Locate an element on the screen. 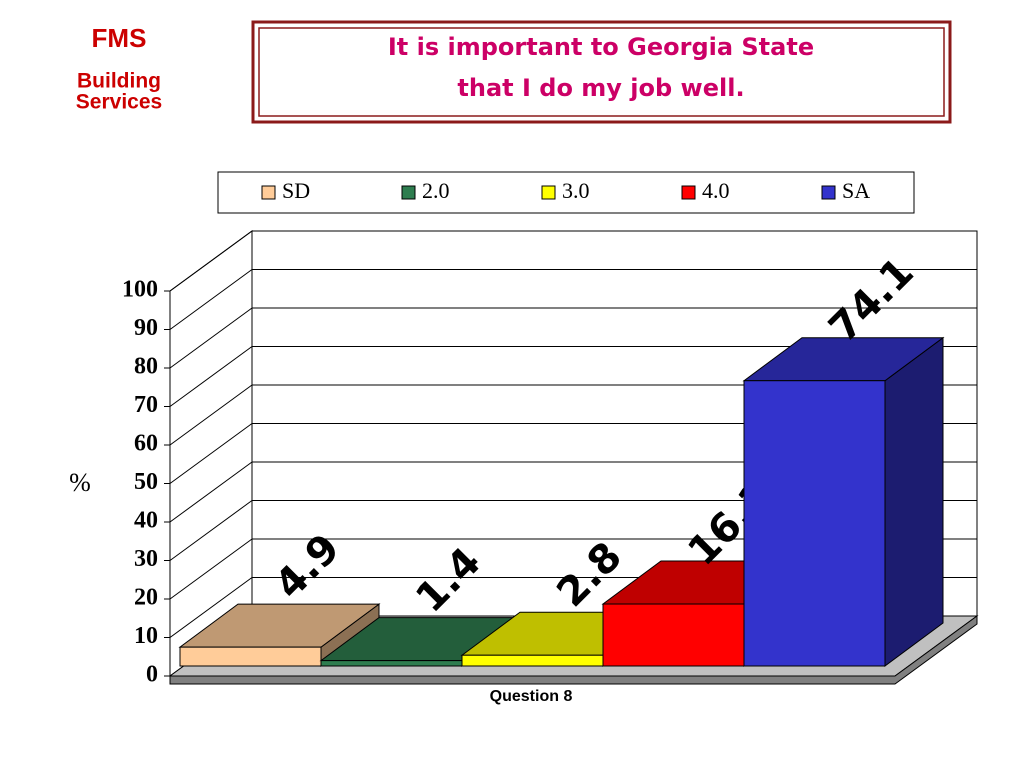 The width and height of the screenshot is (1024, 768). chart-title: It is important to Georgia State is located at coordinates (601, 47).